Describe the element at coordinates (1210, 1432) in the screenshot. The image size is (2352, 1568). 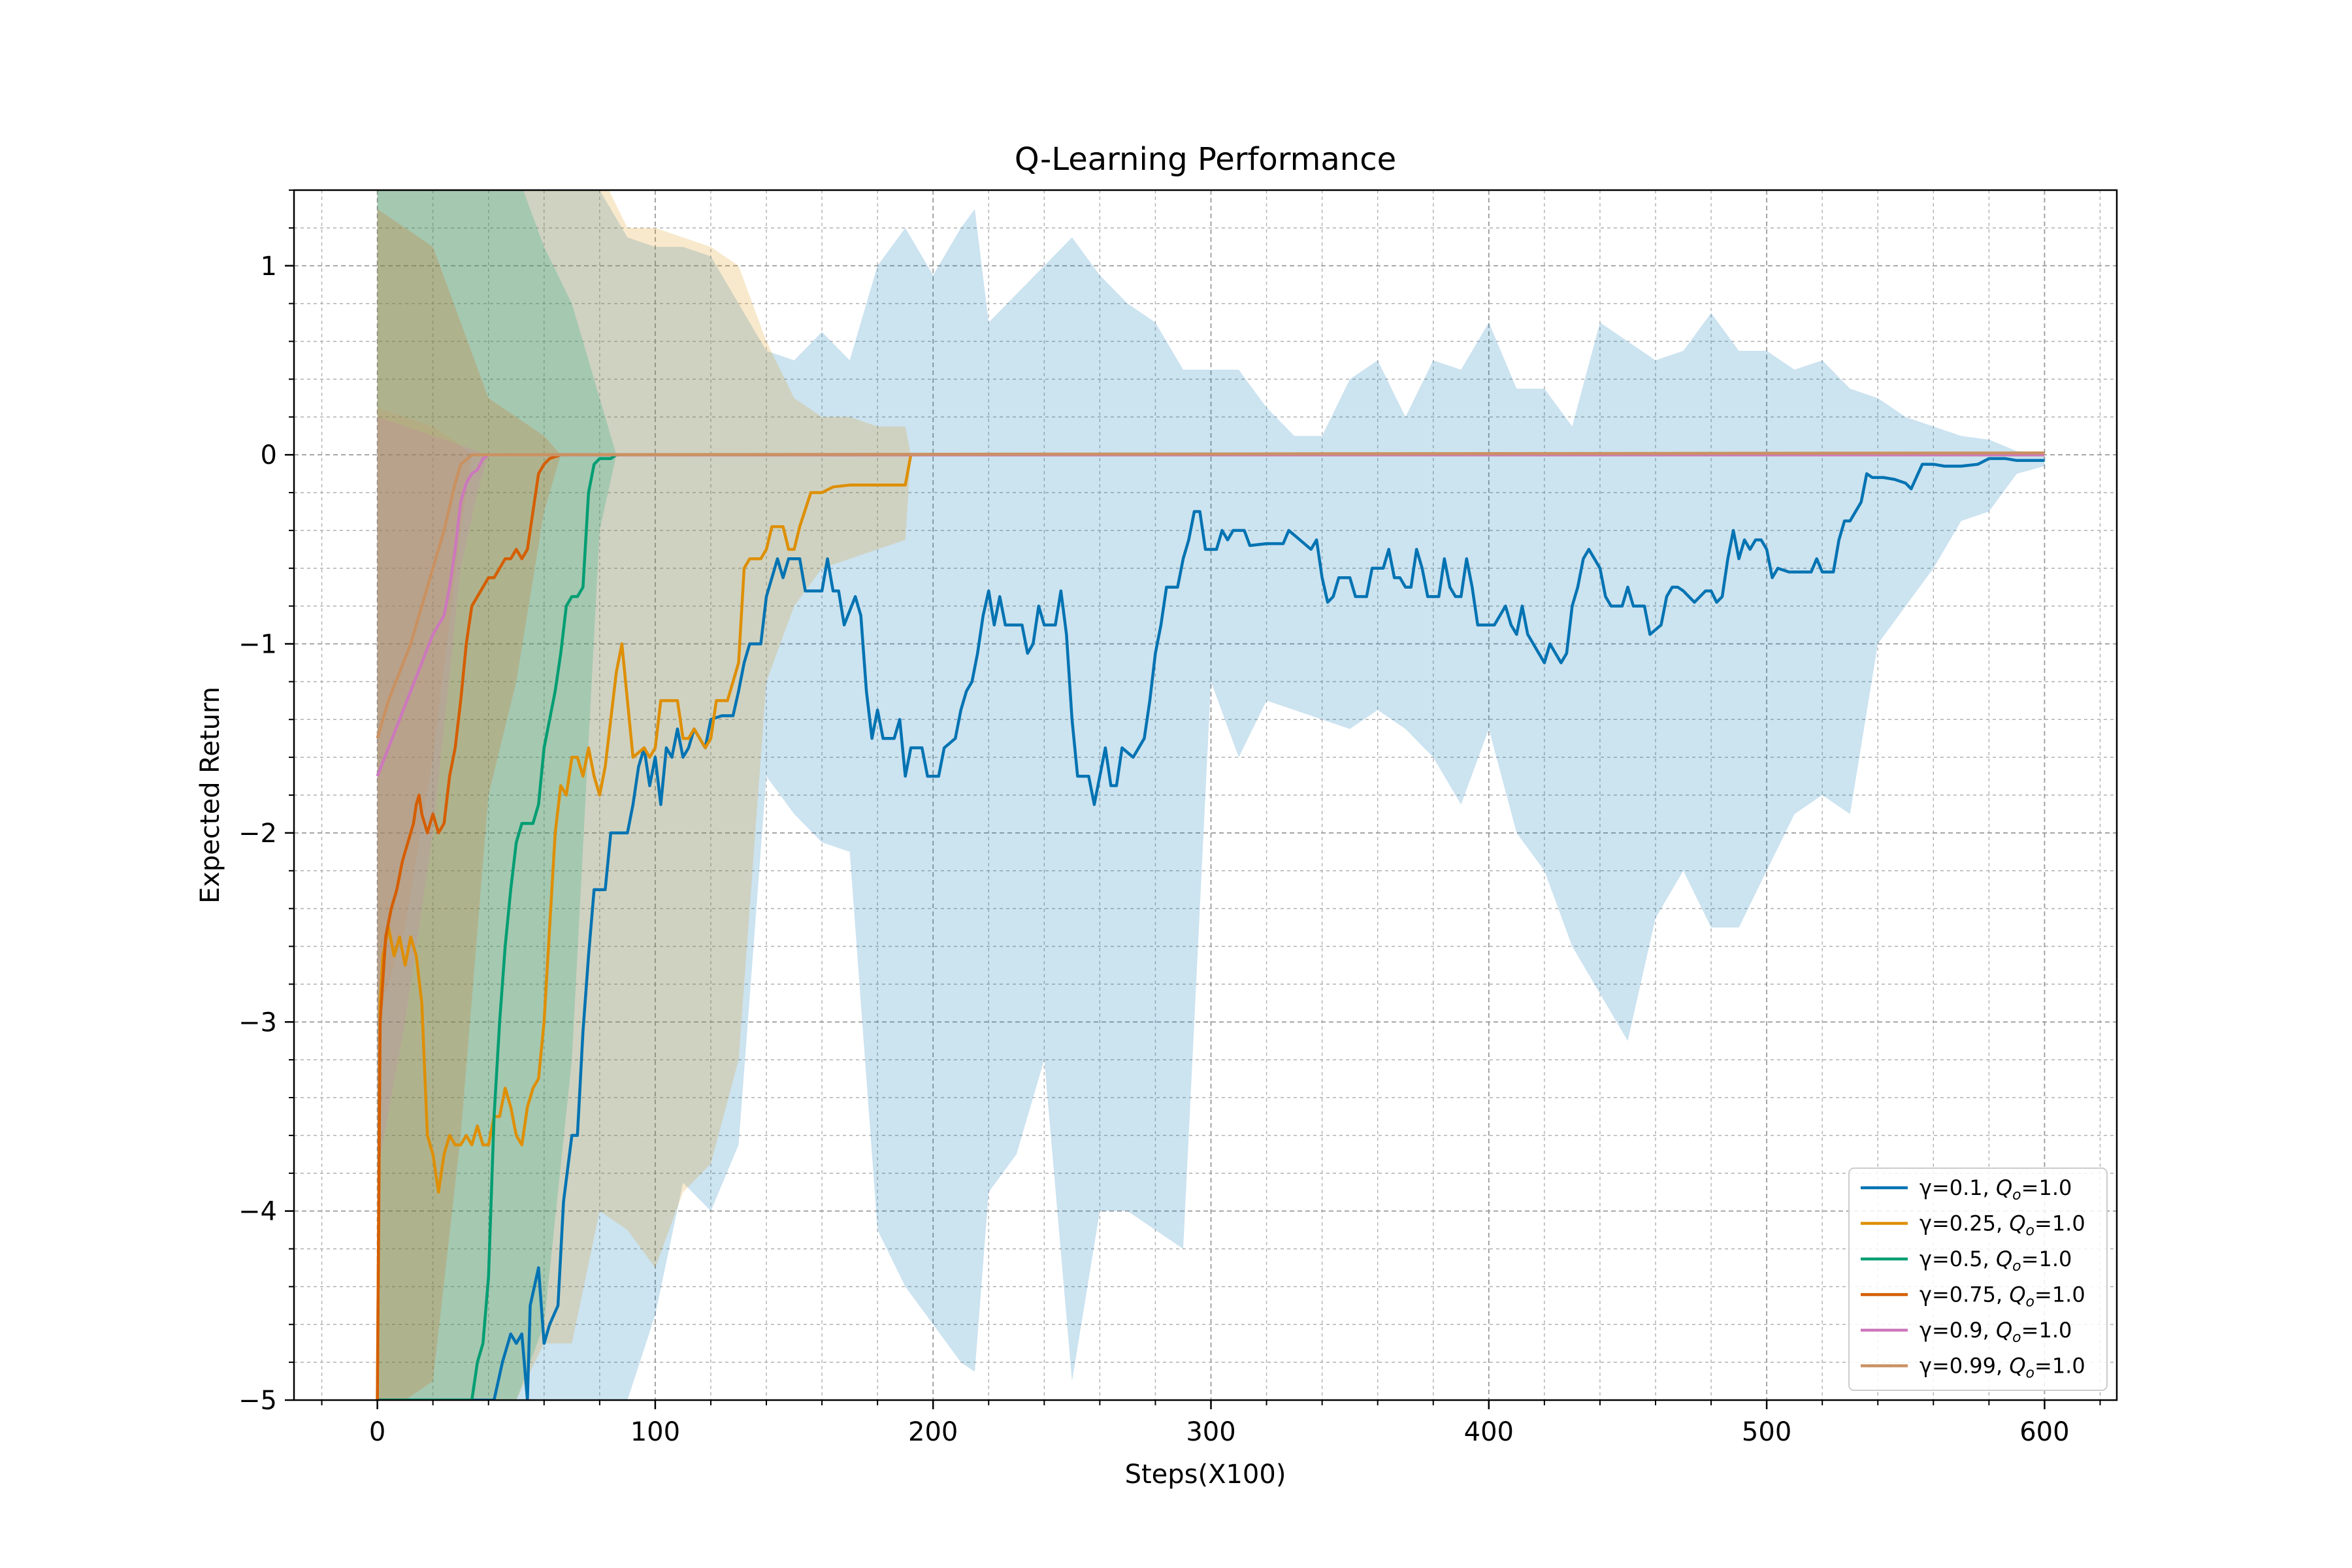
I see `x-tick-label: 300` at that location.